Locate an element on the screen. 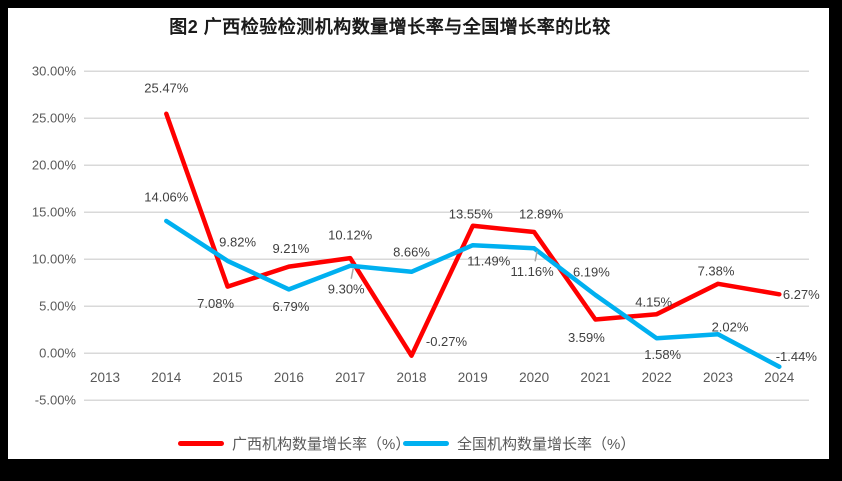 This screenshot has height=481, width=842. data-label: 7.08% is located at coordinates (215, 303).